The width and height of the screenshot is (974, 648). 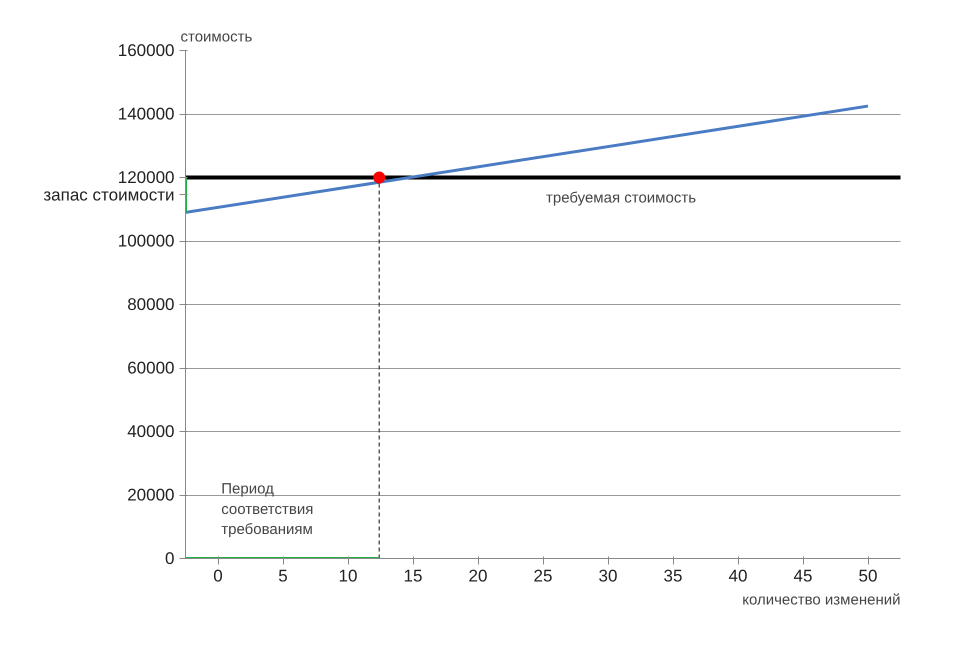 I want to click on x-tick-label: 50, so click(x=868, y=576).